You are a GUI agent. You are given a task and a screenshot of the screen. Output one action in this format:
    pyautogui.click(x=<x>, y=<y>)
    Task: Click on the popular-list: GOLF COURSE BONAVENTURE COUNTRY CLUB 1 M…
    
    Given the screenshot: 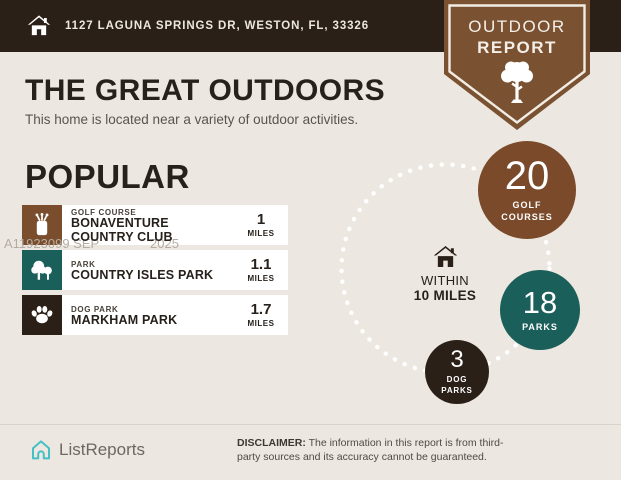 What is the action you would take?
    pyautogui.click(x=155, y=272)
    